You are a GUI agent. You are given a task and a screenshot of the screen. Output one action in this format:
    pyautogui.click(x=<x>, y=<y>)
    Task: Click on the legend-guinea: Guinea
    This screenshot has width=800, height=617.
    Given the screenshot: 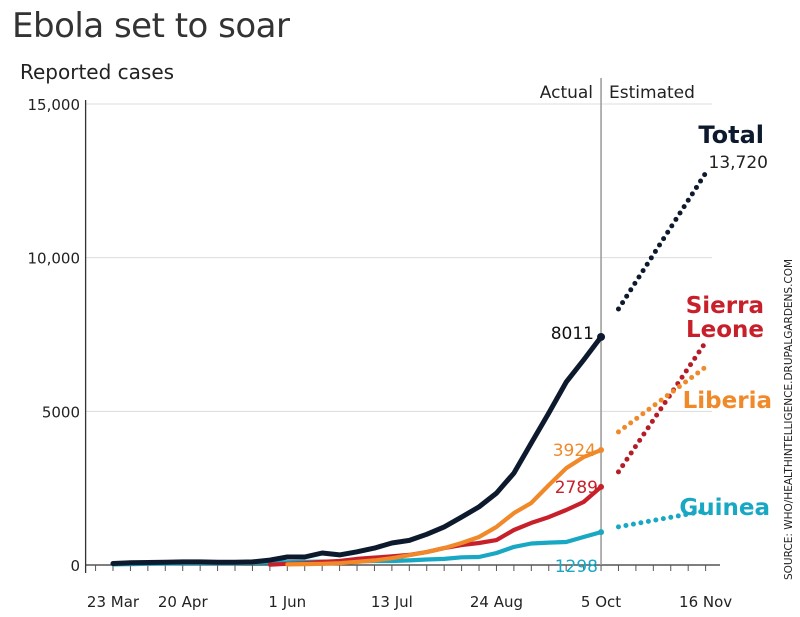 What is the action you would take?
    pyautogui.click(x=724, y=508)
    